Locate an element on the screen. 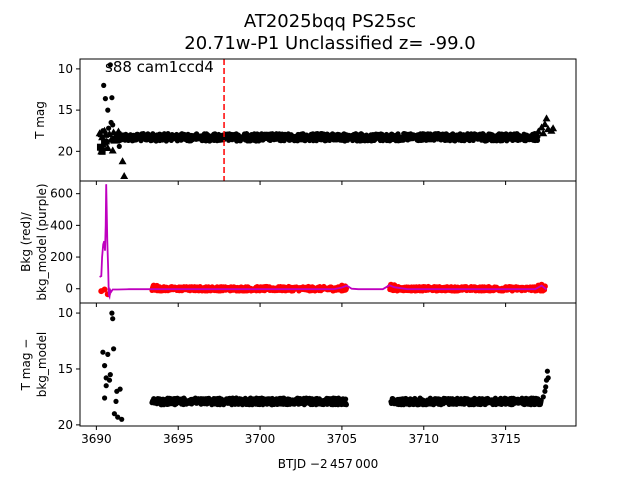 Image resolution: width=640 pixels, height=480 pixels. x-tick-label: 3700 is located at coordinates (260, 439).